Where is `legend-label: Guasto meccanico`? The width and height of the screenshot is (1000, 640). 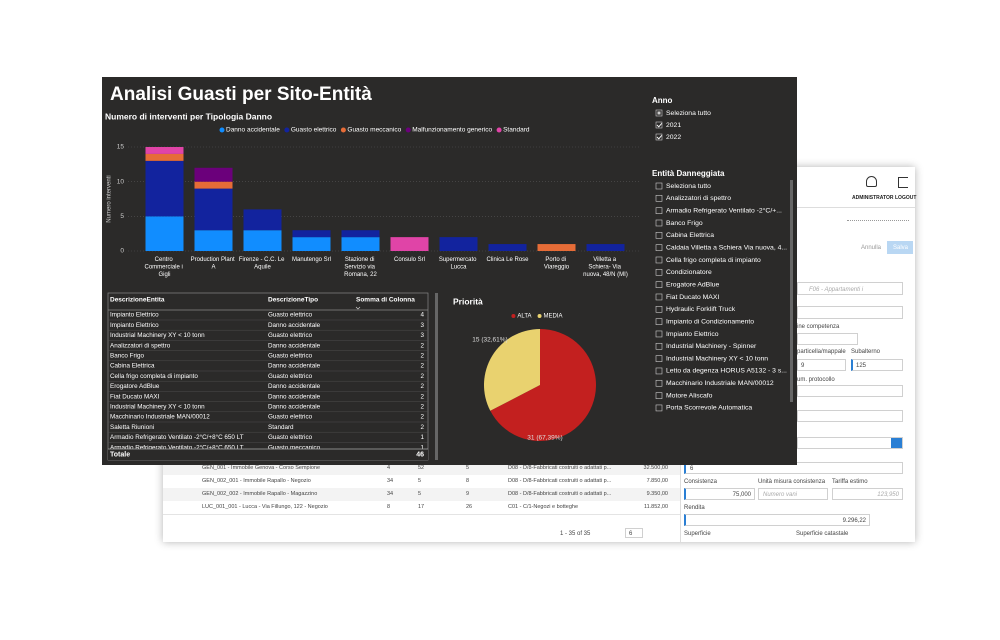
legend-label: Guasto meccanico is located at coordinates (374, 130).